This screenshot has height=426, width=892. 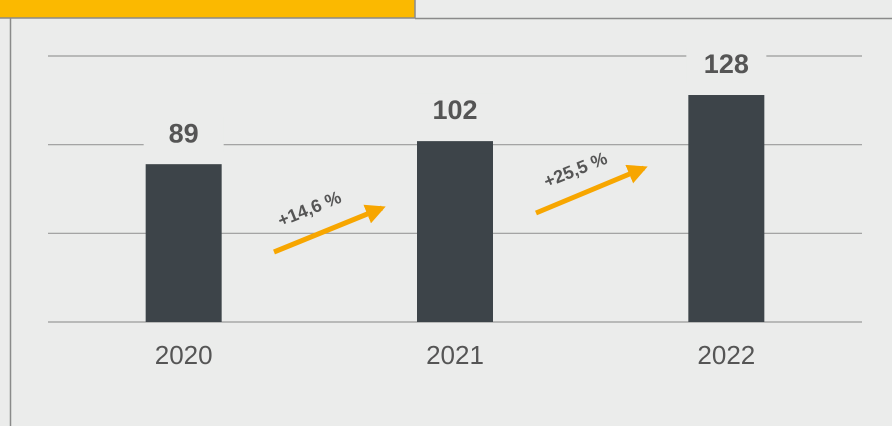 I want to click on value-label: 102, so click(x=454, y=110).